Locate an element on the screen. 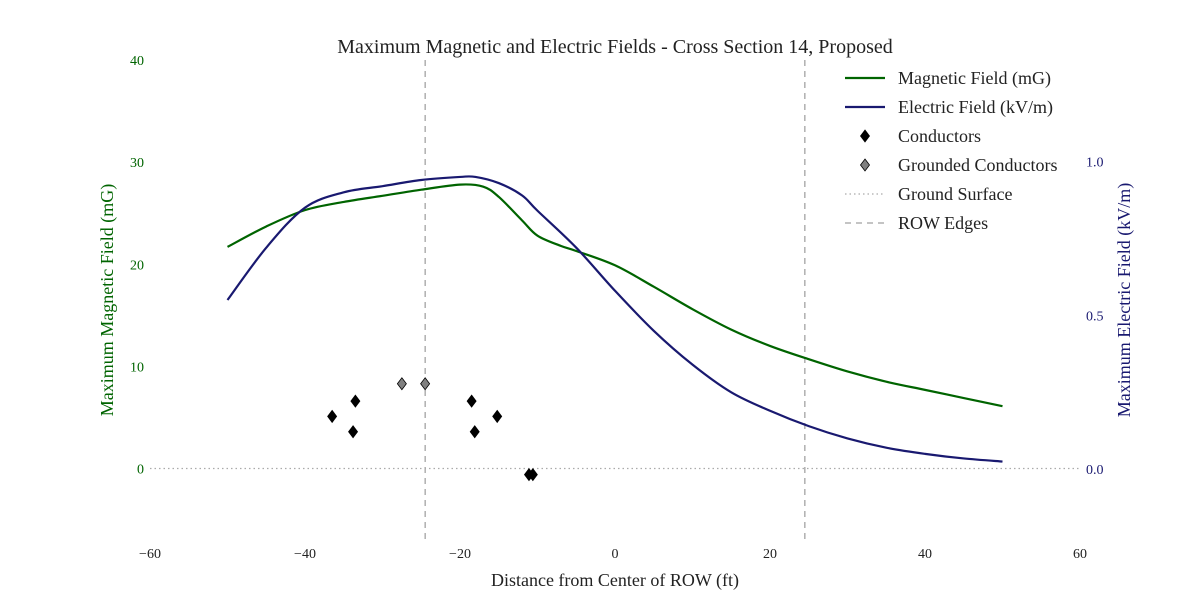 This screenshot has height=600, width=1200. legend-item: Ground Surface is located at coordinates (928, 194).